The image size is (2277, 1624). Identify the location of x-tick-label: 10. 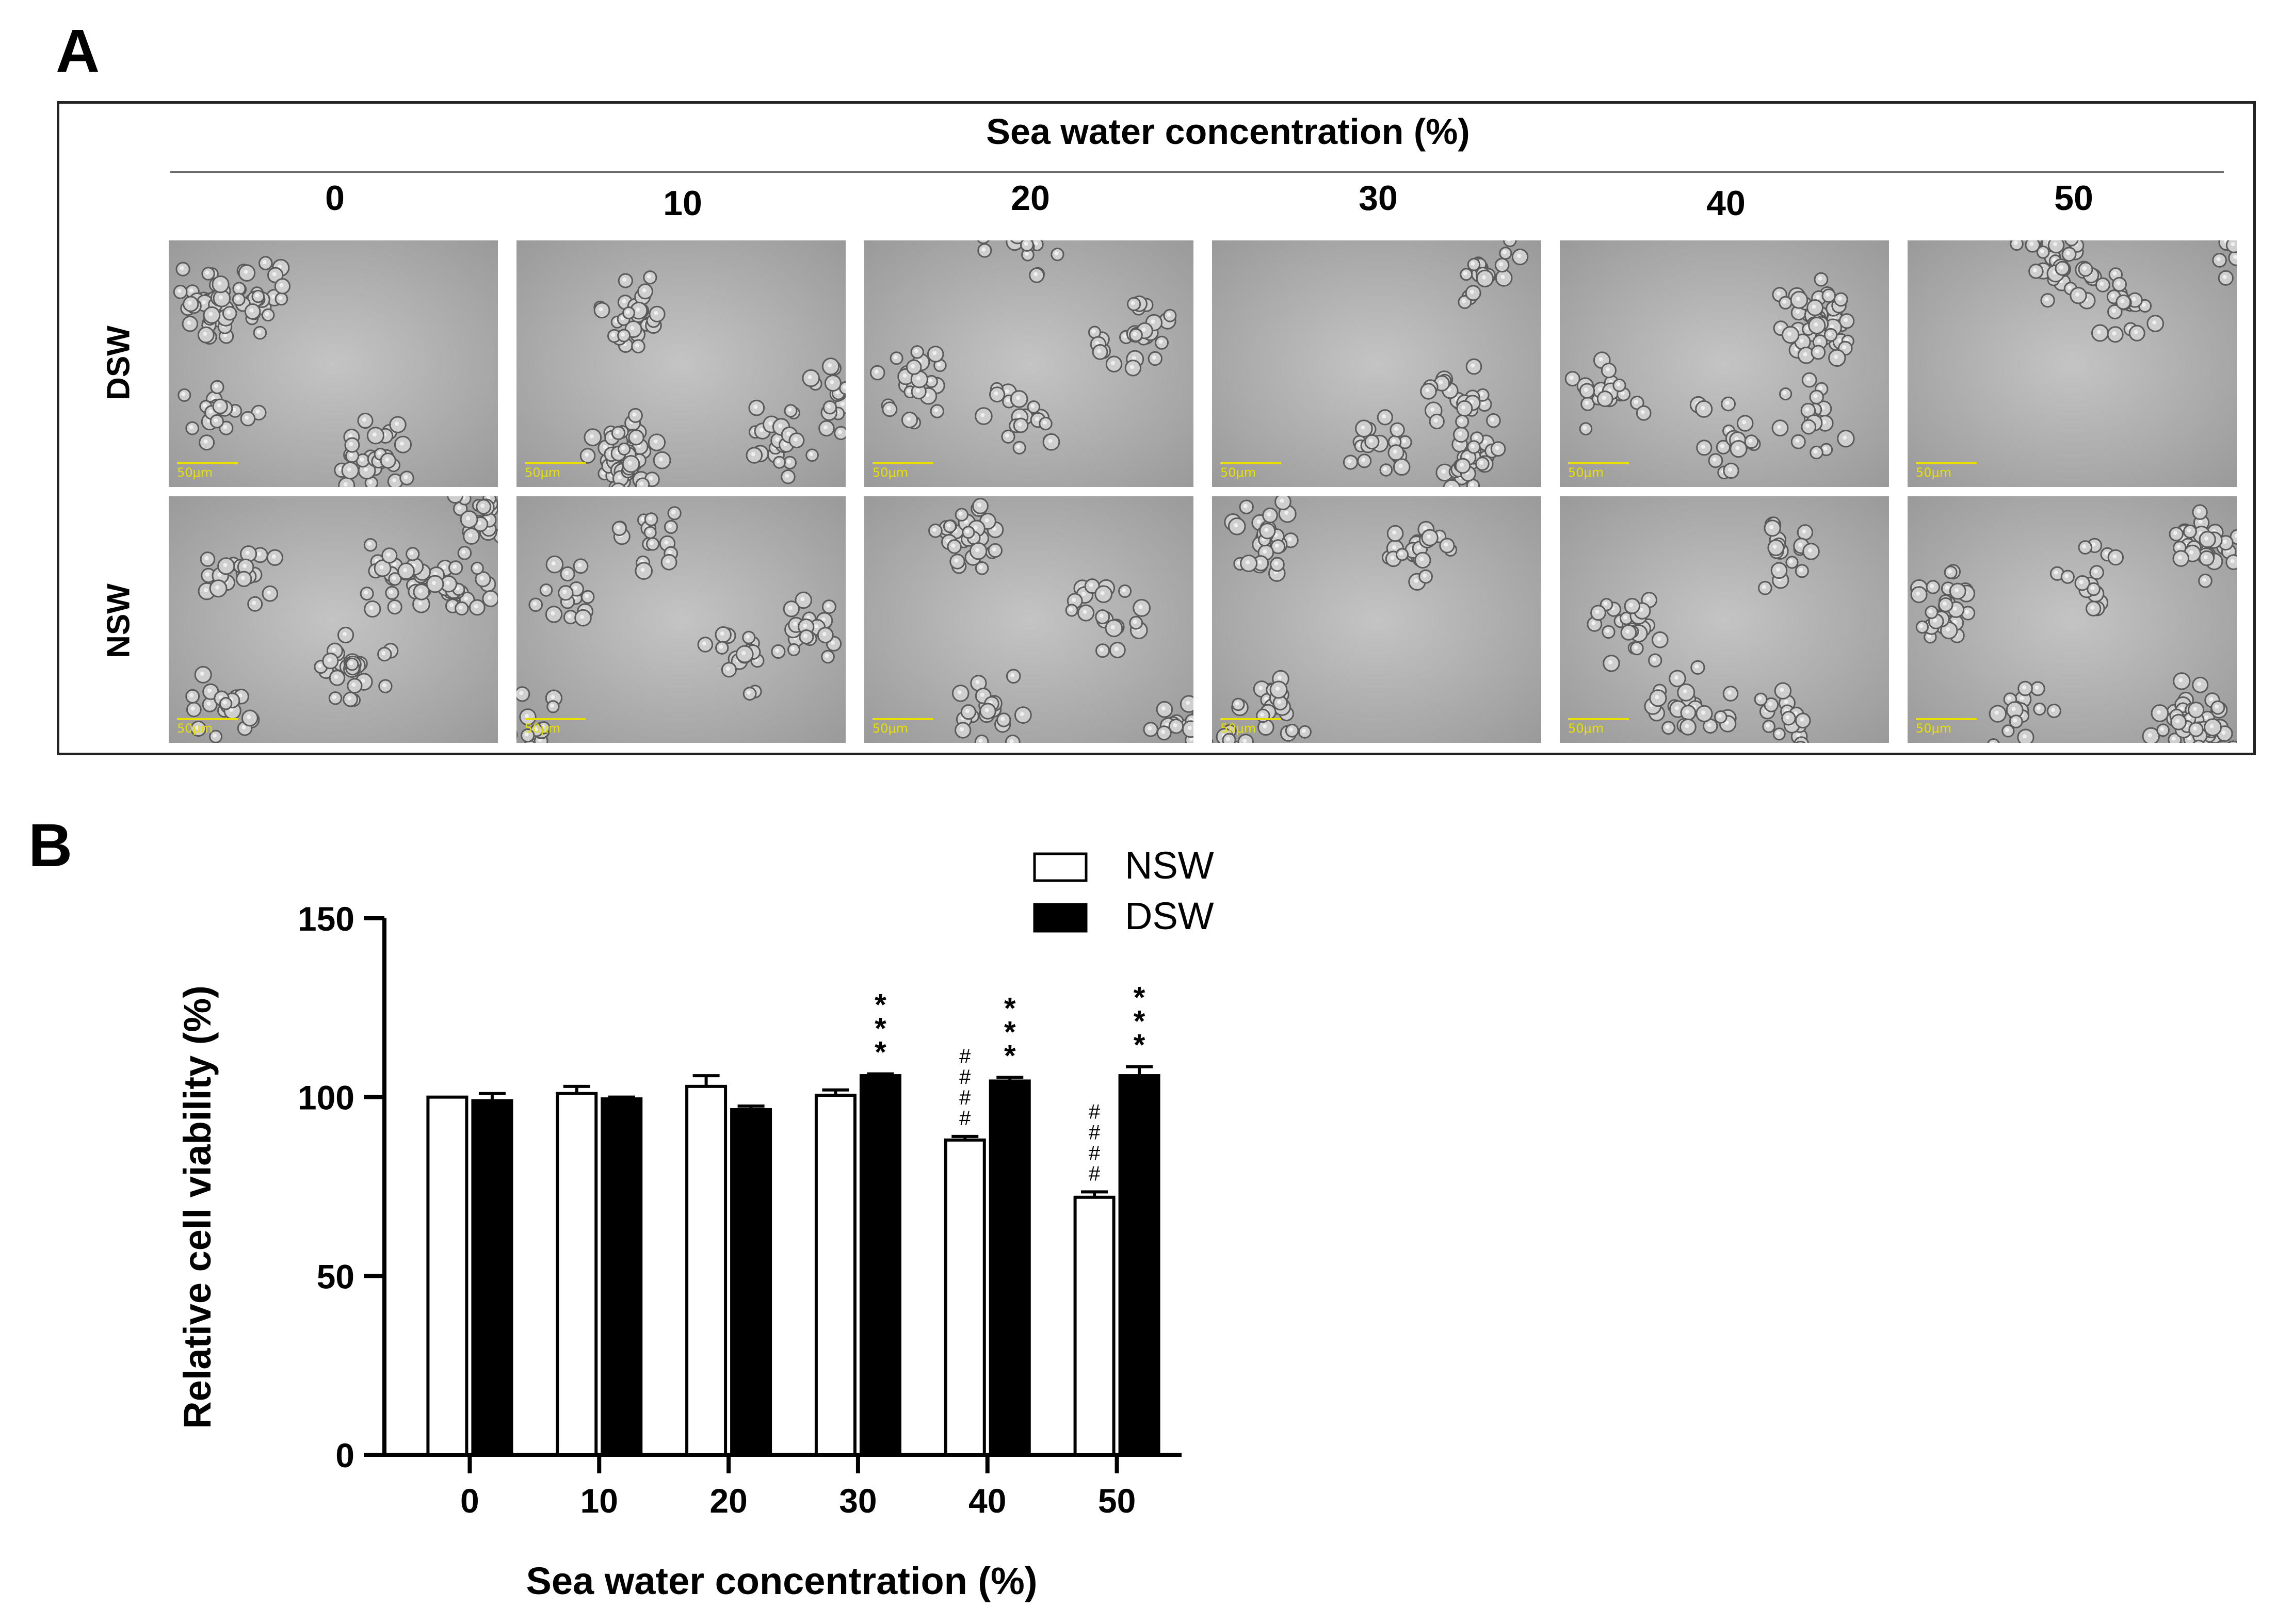
(599, 1501).